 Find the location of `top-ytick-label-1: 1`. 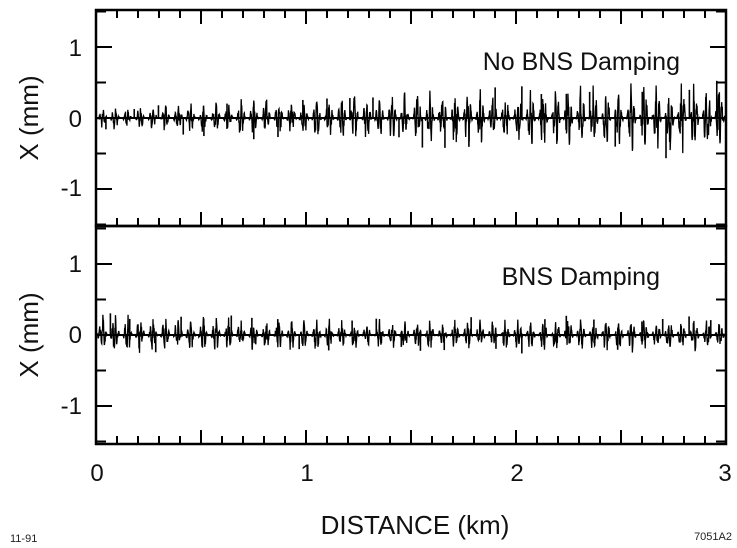

top-ytick-label-1: 1 is located at coordinates (75, 48).